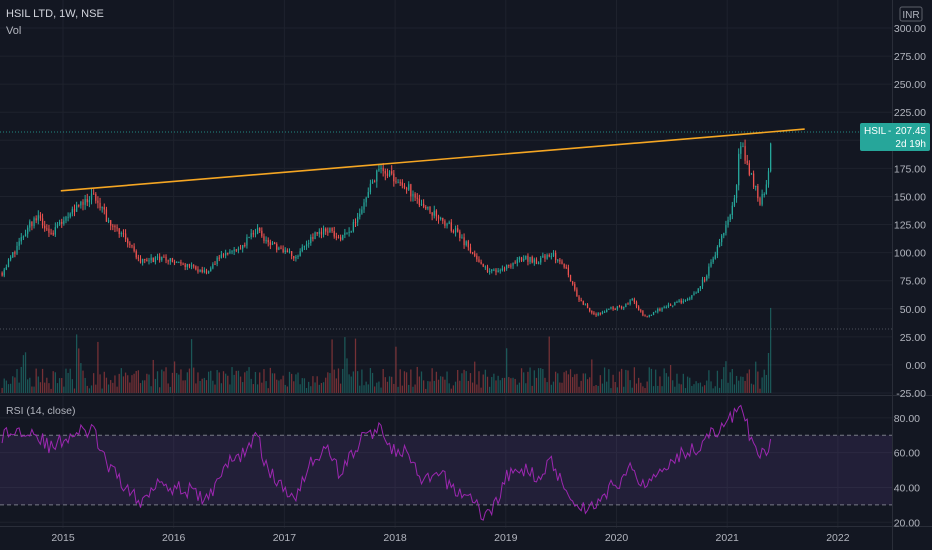 The image size is (932, 550). Describe the element at coordinates (911, 14) in the screenshot. I see `currency-badge` at that location.